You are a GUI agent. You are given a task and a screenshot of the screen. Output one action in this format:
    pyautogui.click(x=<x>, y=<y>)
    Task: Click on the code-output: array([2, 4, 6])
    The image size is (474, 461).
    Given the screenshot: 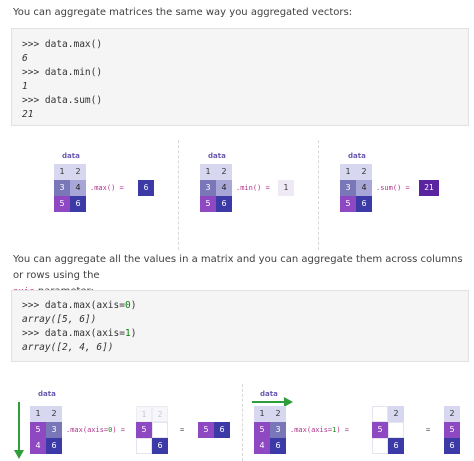 What is the action you would take?
    pyautogui.click(x=68, y=347)
    